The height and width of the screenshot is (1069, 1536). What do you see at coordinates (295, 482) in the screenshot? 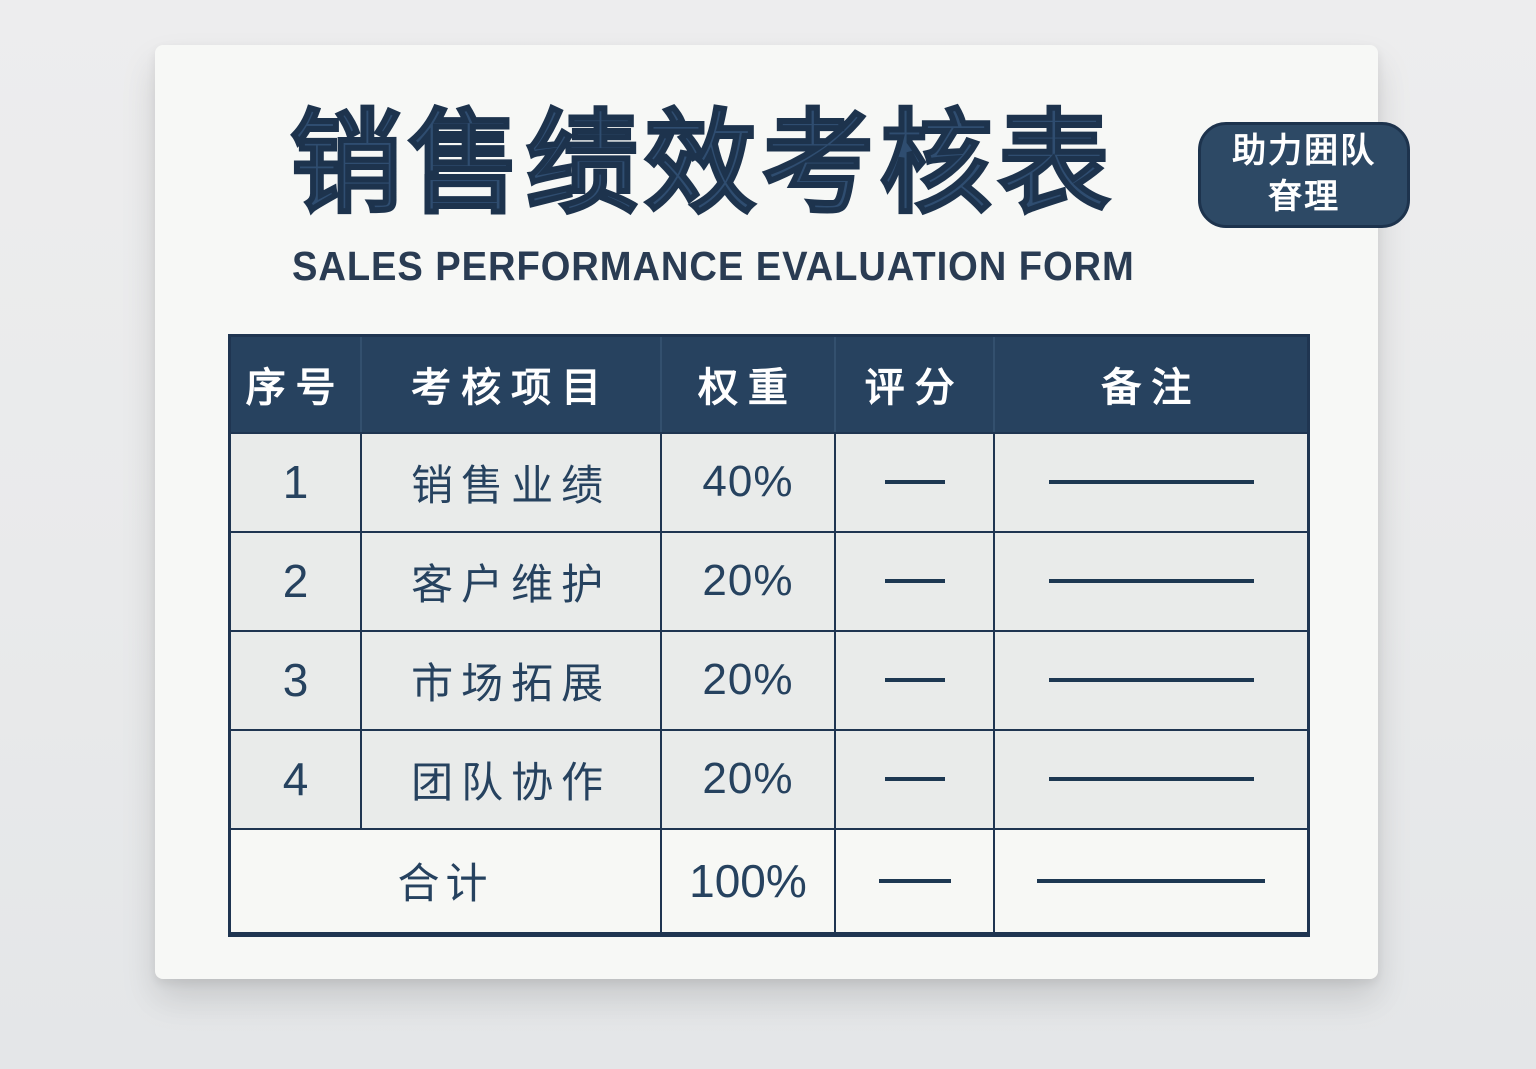
I see `cell-no: 1` at bounding box center [295, 482].